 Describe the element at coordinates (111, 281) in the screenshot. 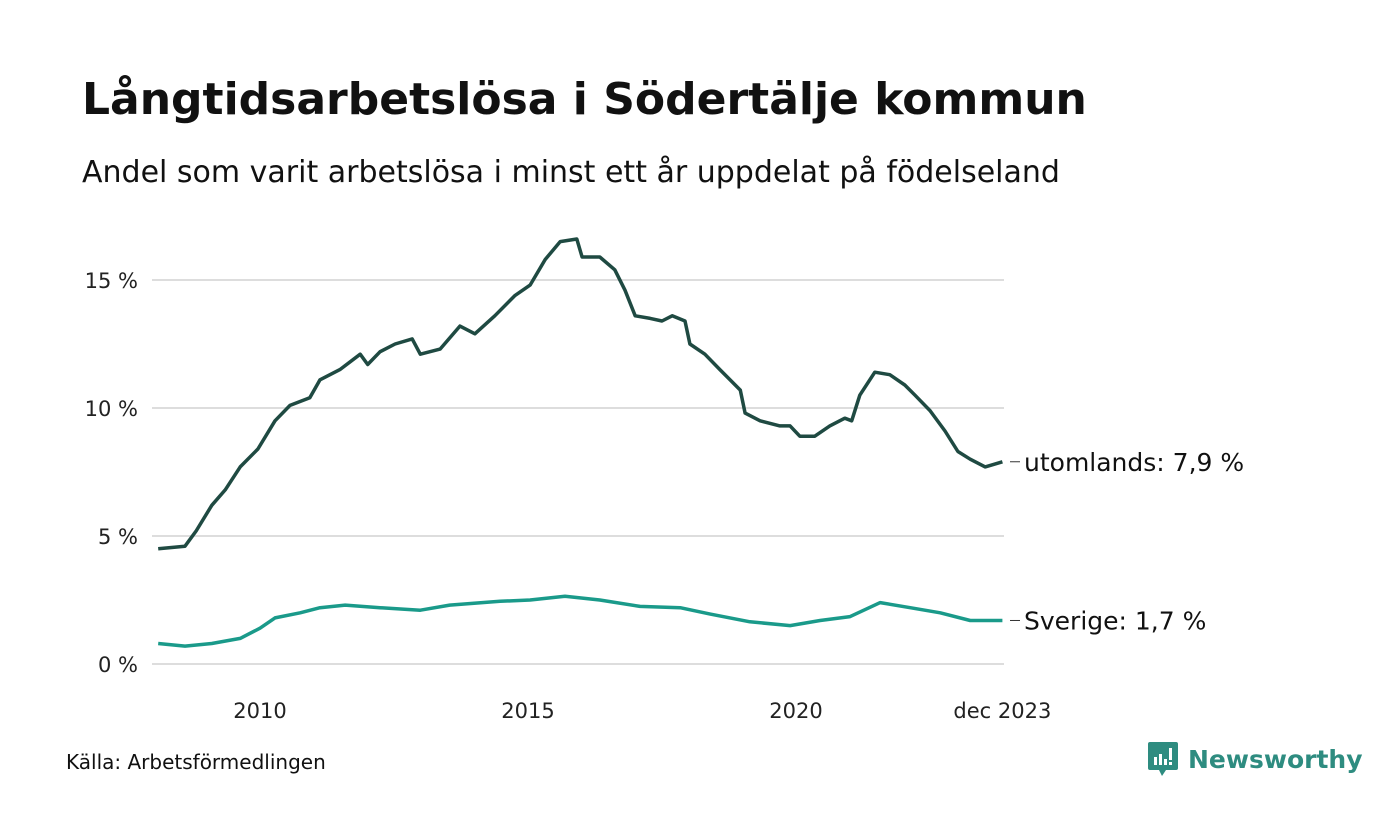

I see `y-tick-label: 15 %` at that location.